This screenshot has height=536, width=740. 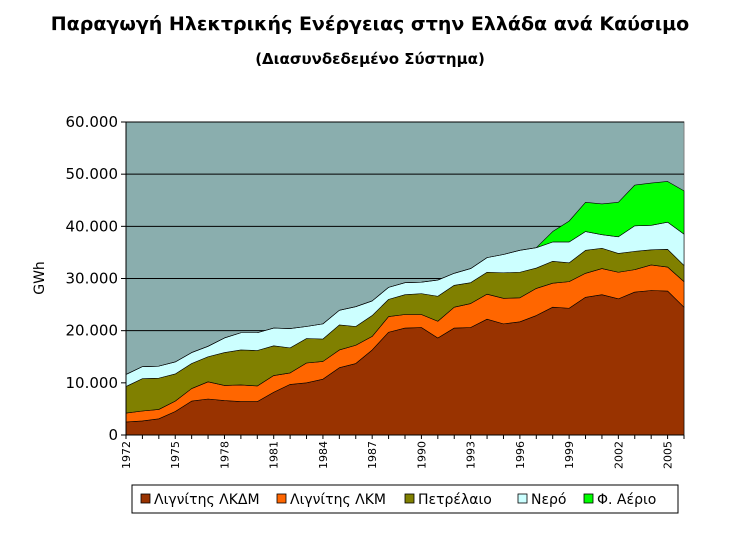 I want to click on y-tick-label-5: 50.000, so click(x=92, y=174).